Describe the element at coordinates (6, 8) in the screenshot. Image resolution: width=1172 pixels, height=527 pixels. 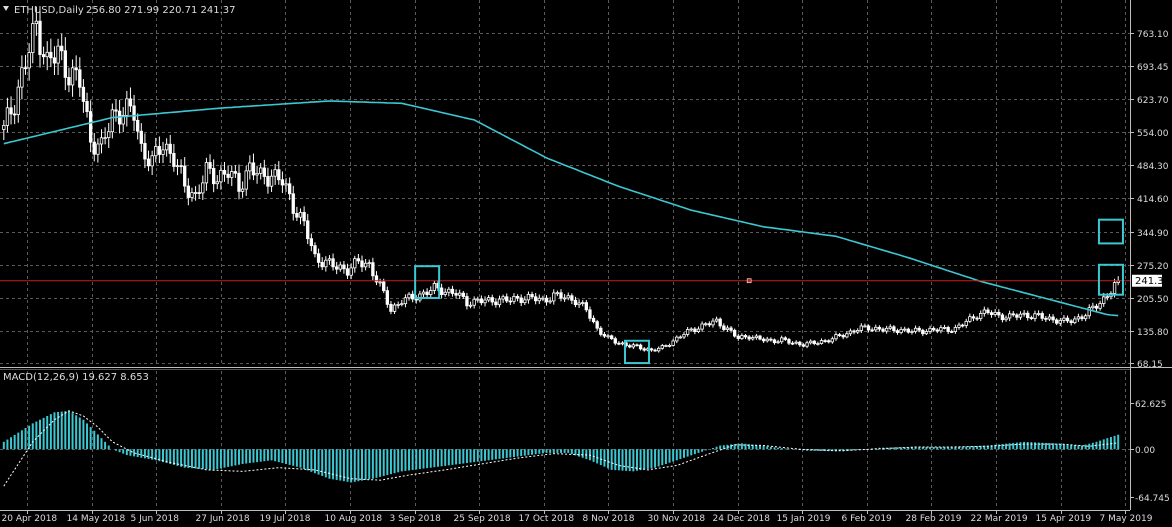
I see `collapse-triangle-icon` at that location.